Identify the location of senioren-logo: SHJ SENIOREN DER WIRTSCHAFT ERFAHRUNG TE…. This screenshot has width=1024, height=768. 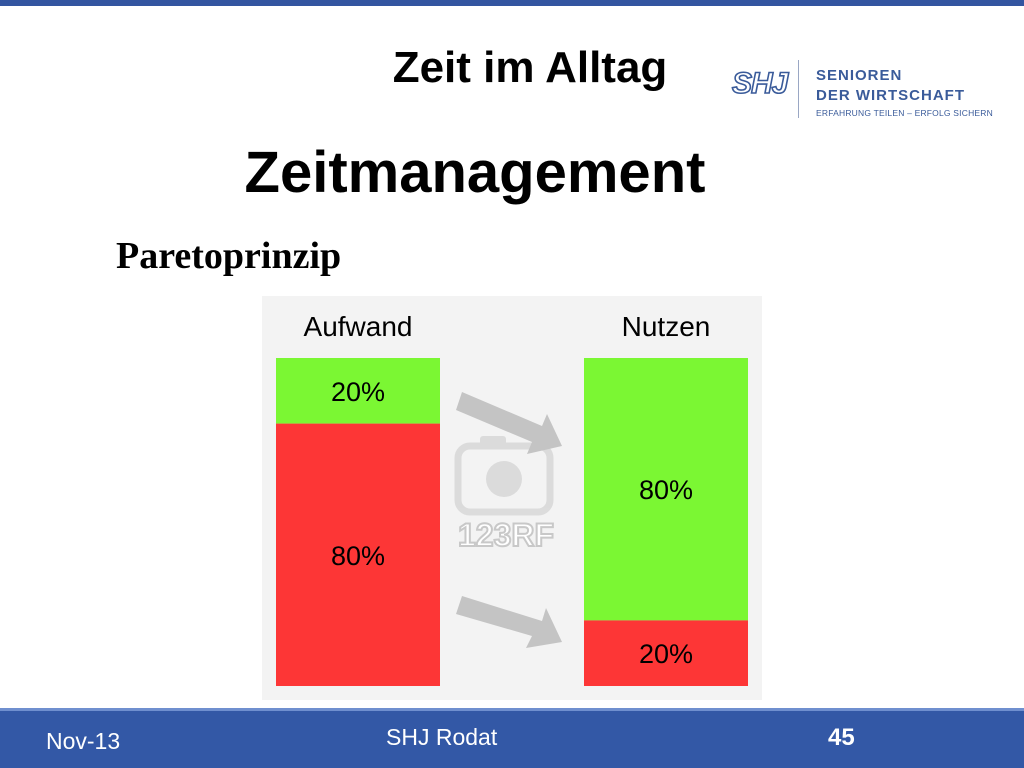
(862, 90).